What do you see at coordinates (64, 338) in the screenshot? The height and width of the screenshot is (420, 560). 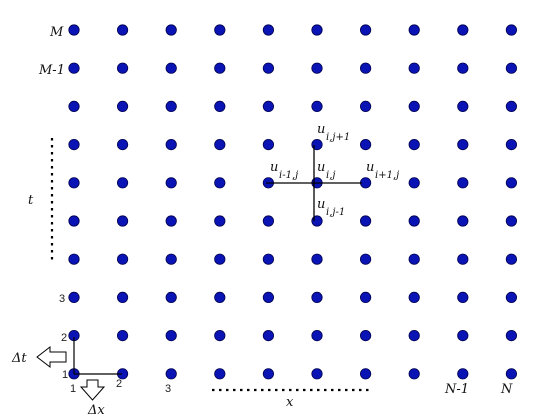 I see `row-label-2: 2` at bounding box center [64, 338].